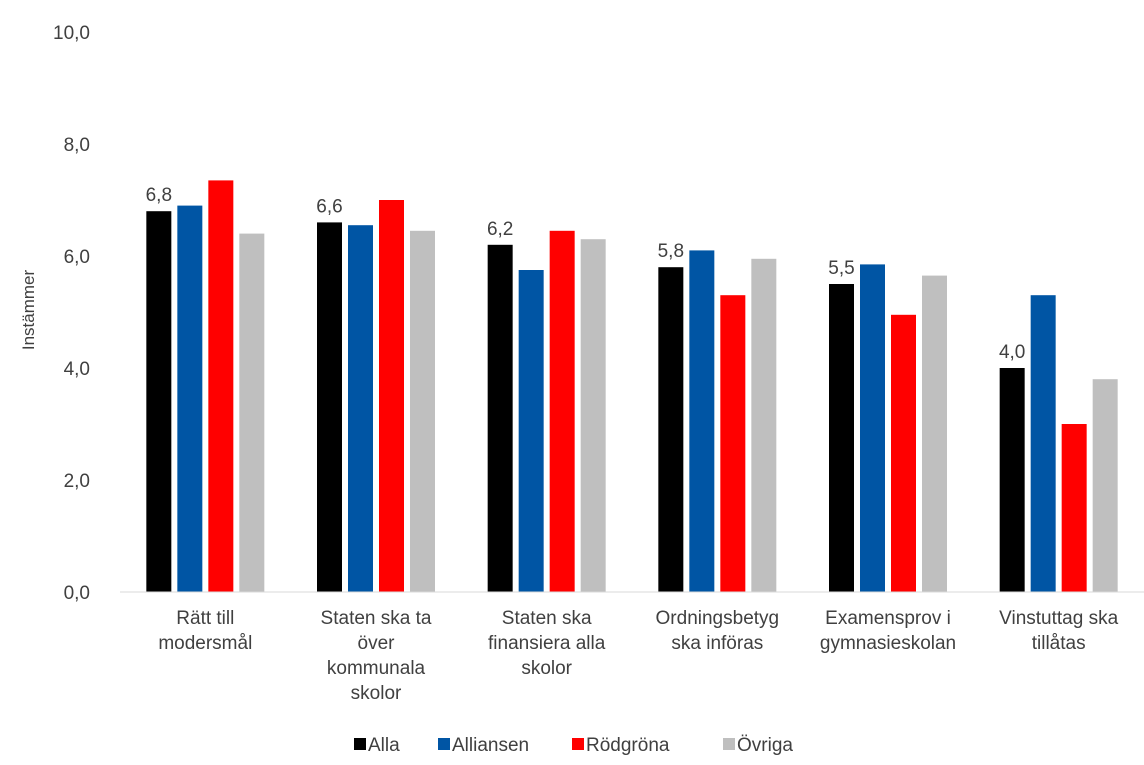  Describe the element at coordinates (28, 310) in the screenshot. I see `y-axis-title: Instämmer` at that location.